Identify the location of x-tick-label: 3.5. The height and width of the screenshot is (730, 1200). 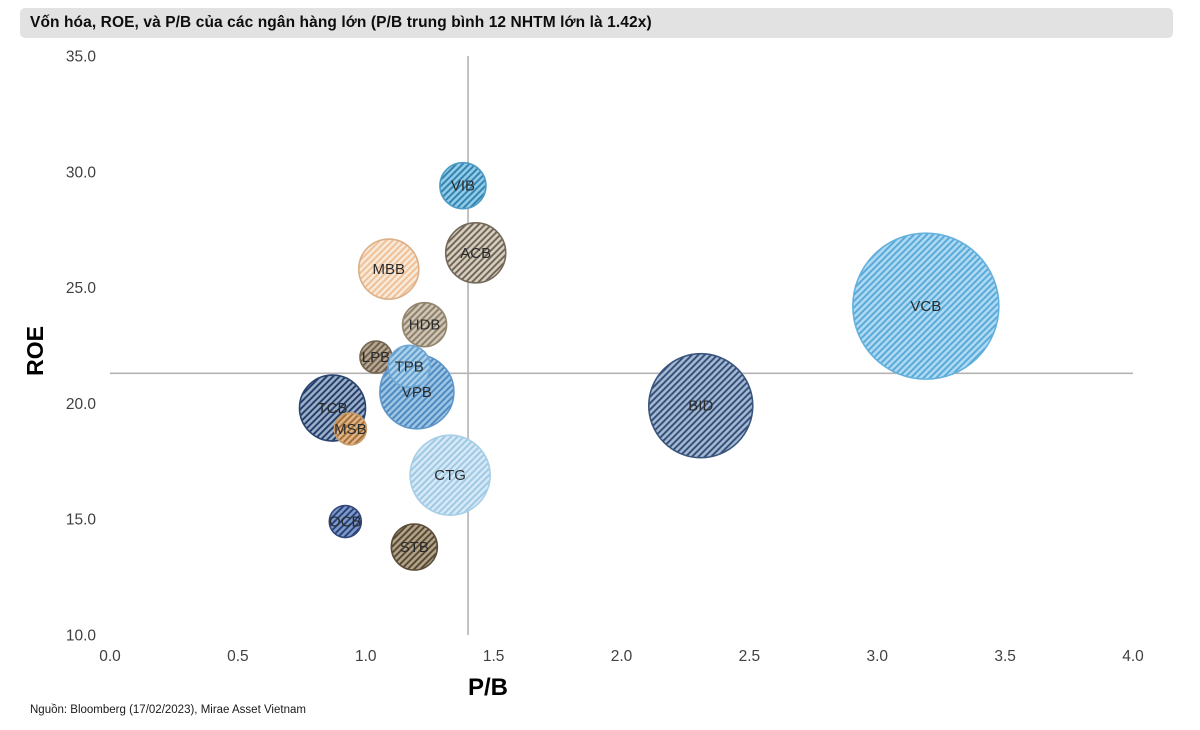
(1005, 656).